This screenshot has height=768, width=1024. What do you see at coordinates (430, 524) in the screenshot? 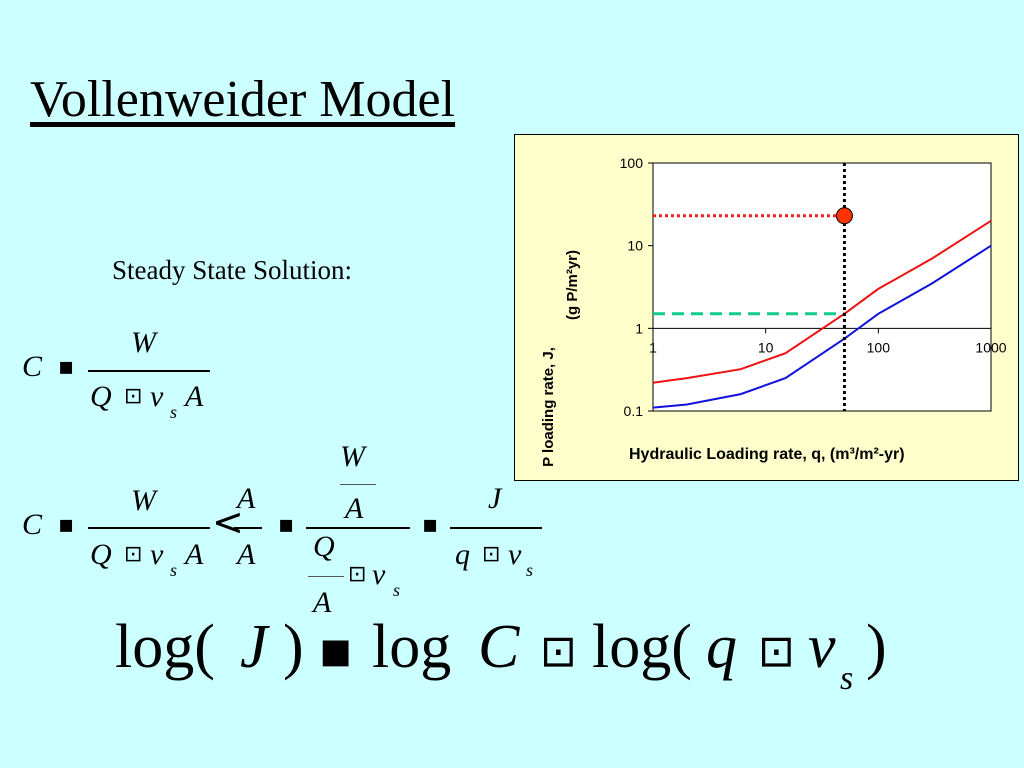
I see `eq2-equals-glyph-3: ▪` at bounding box center [430, 524].